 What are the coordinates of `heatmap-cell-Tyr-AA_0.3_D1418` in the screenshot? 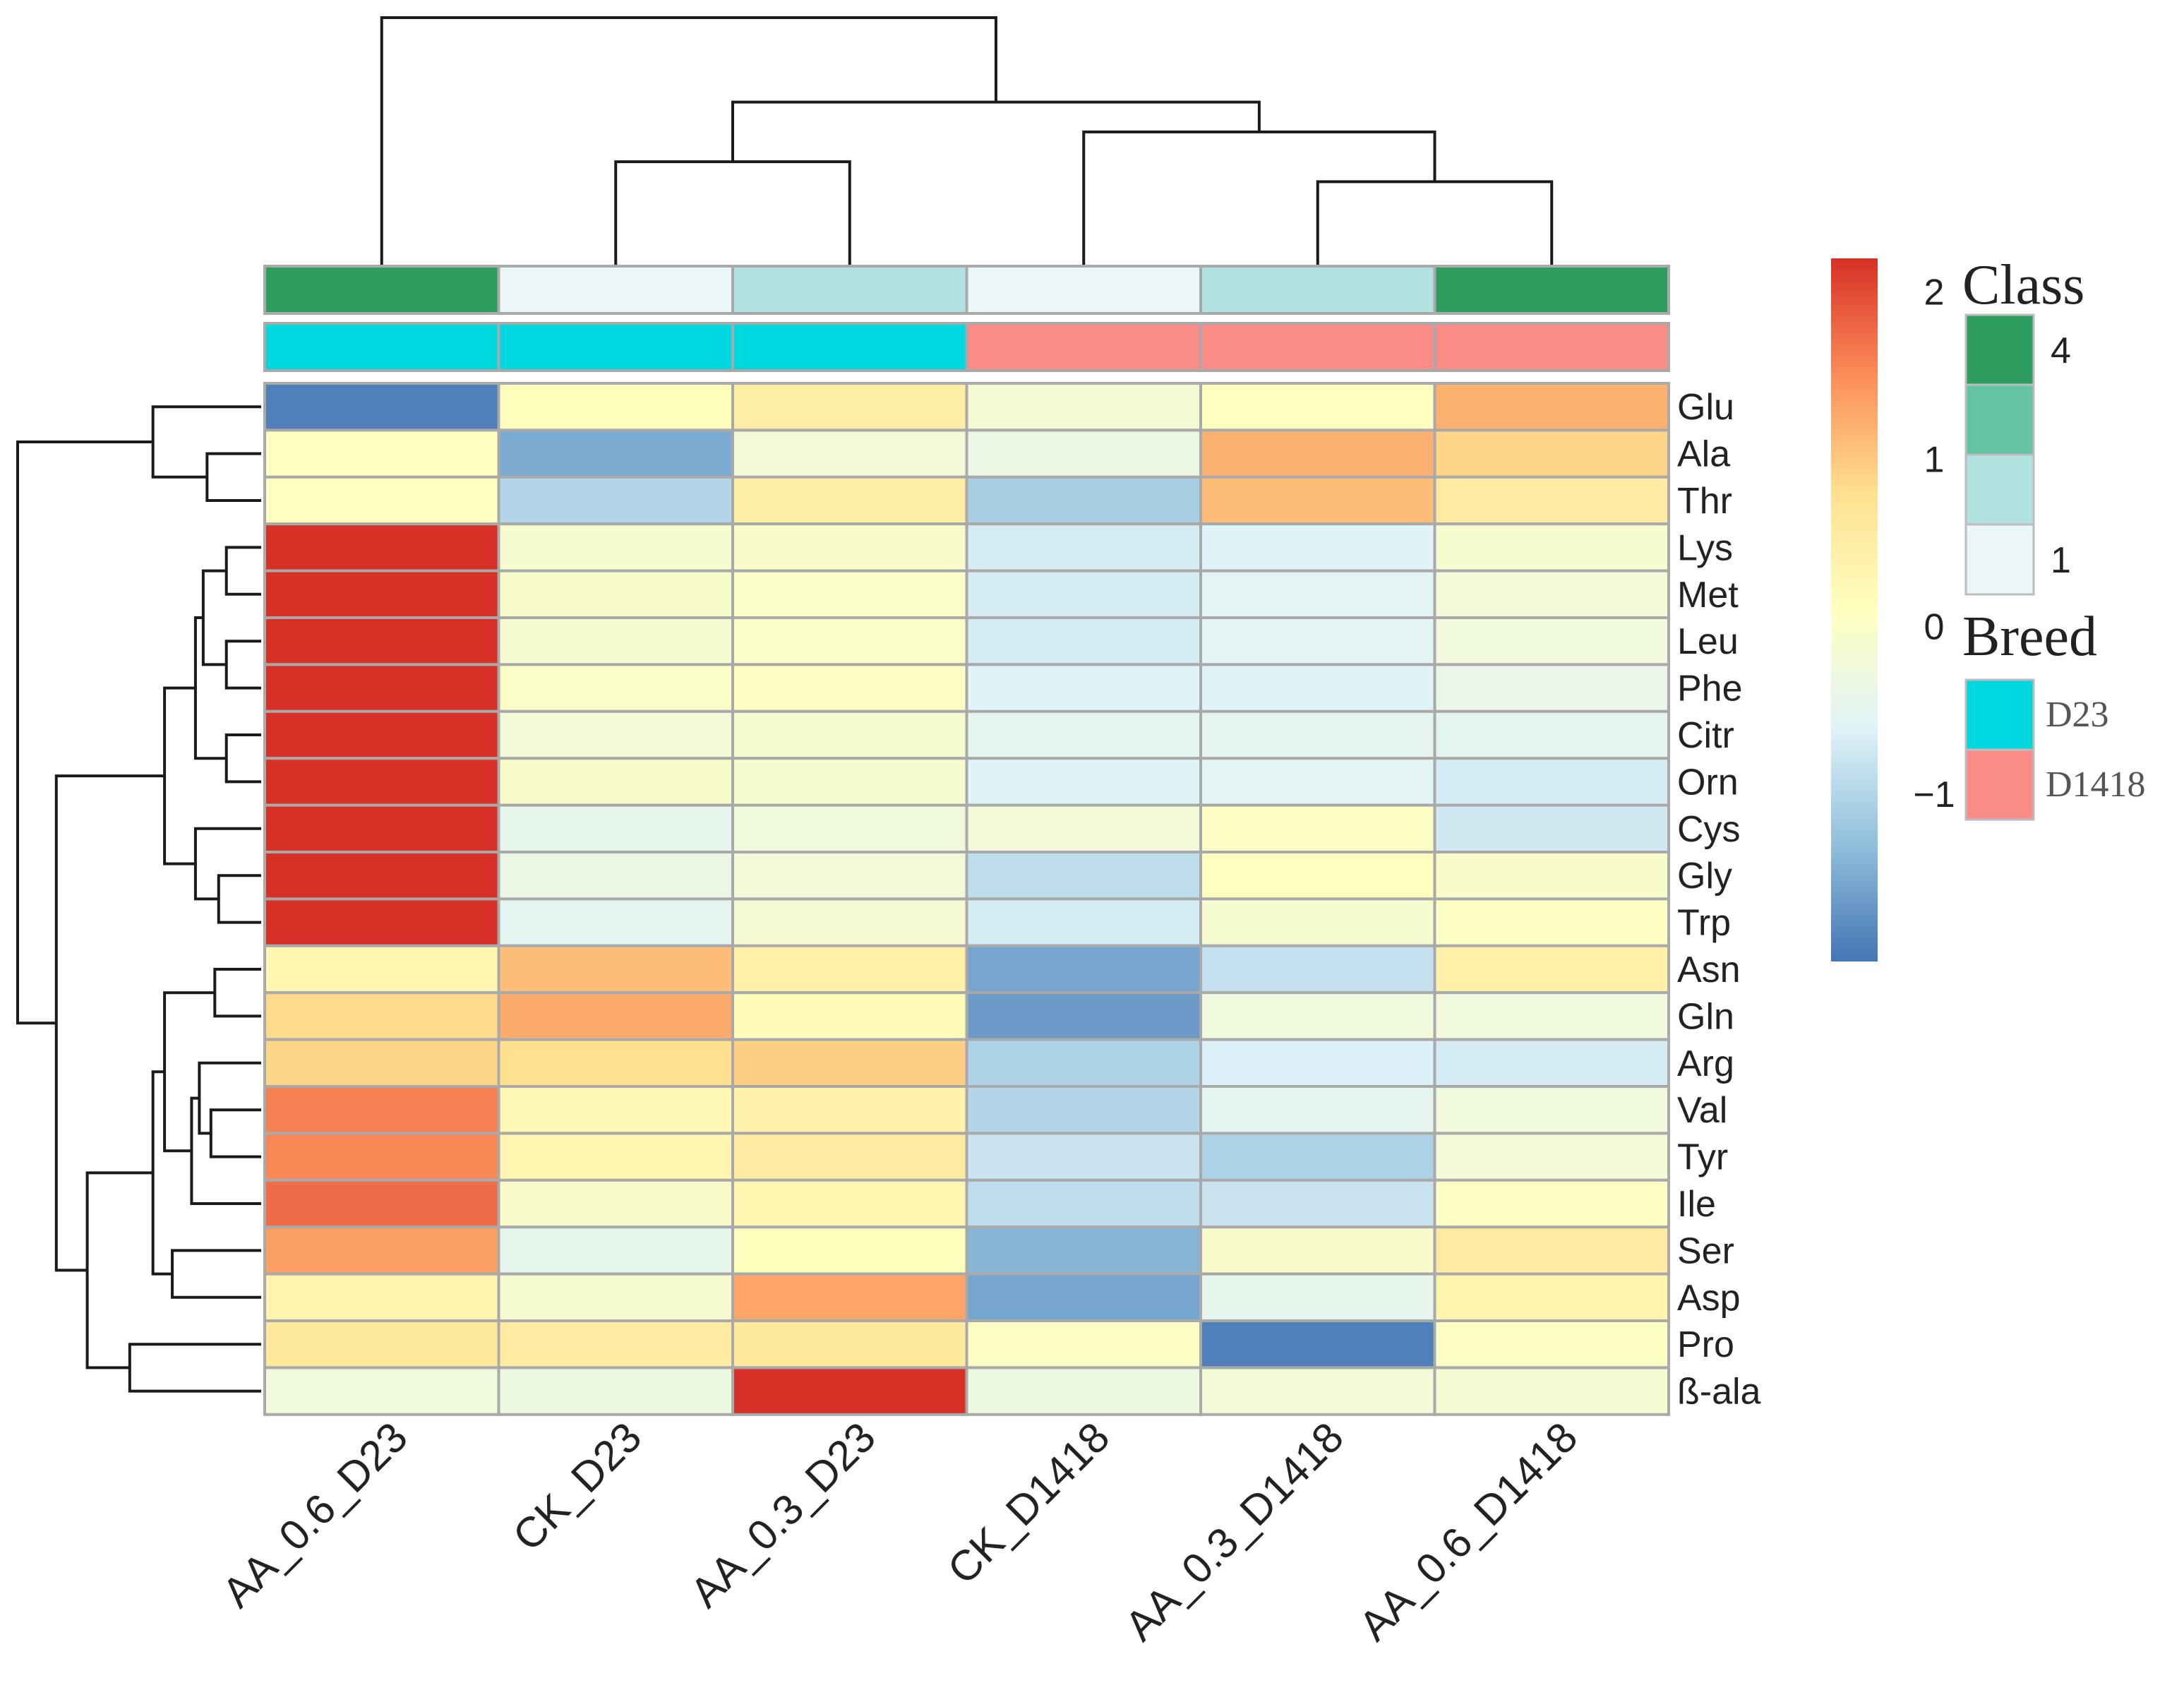 It's located at (1318, 1157).